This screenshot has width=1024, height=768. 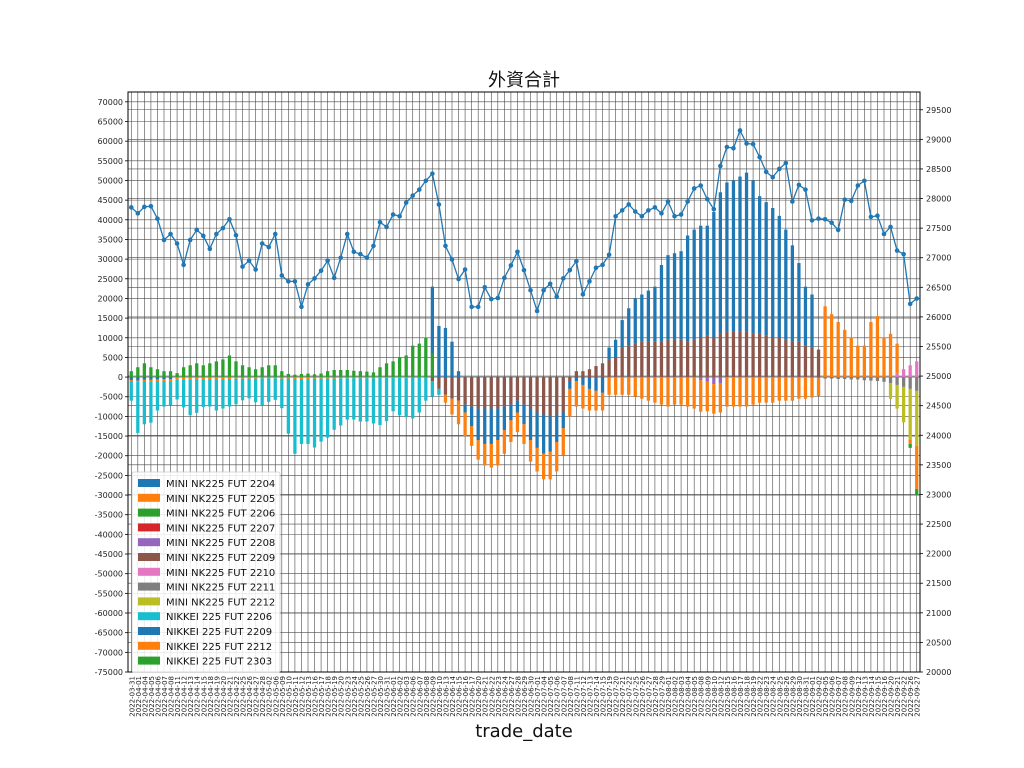 I want to click on x-tick-label: 2022-05-31, so click(x=388, y=696).